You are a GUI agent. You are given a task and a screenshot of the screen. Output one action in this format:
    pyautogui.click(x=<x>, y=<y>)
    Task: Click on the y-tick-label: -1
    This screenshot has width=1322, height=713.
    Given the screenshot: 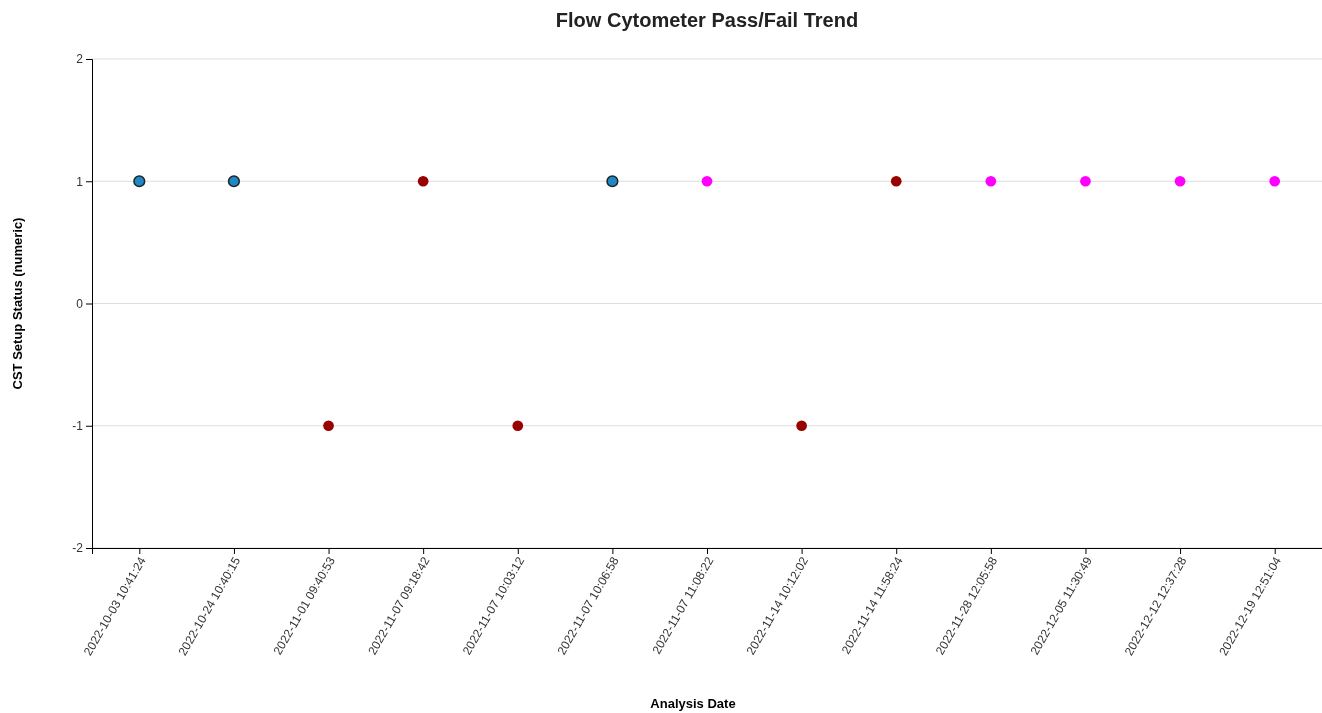 What is the action you would take?
    pyautogui.click(x=78, y=426)
    